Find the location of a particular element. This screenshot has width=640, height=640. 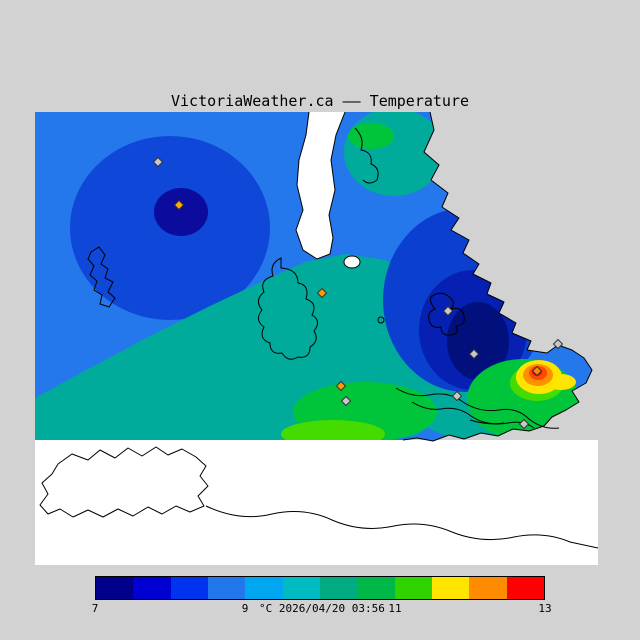

coastline-west-islets is located at coordinates (101, 277).